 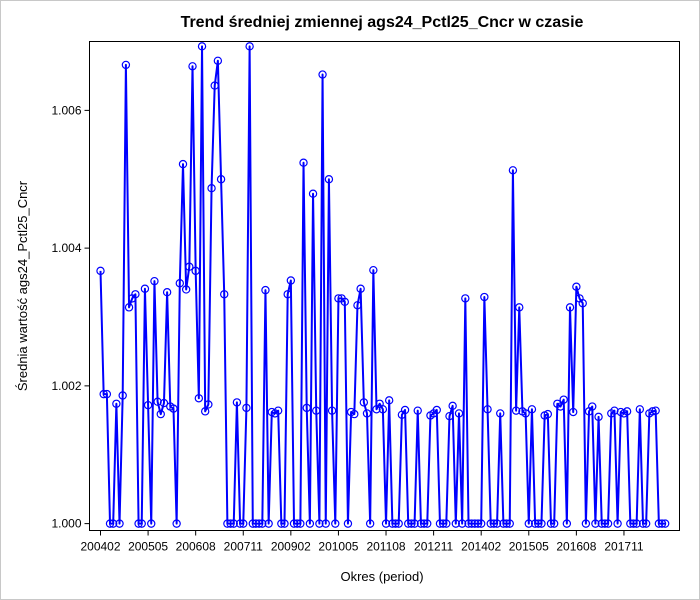 What do you see at coordinates (70, 317) in the screenshot?
I see `y-axis: 1.000 1.002 1.004 1.006` at bounding box center [70, 317].